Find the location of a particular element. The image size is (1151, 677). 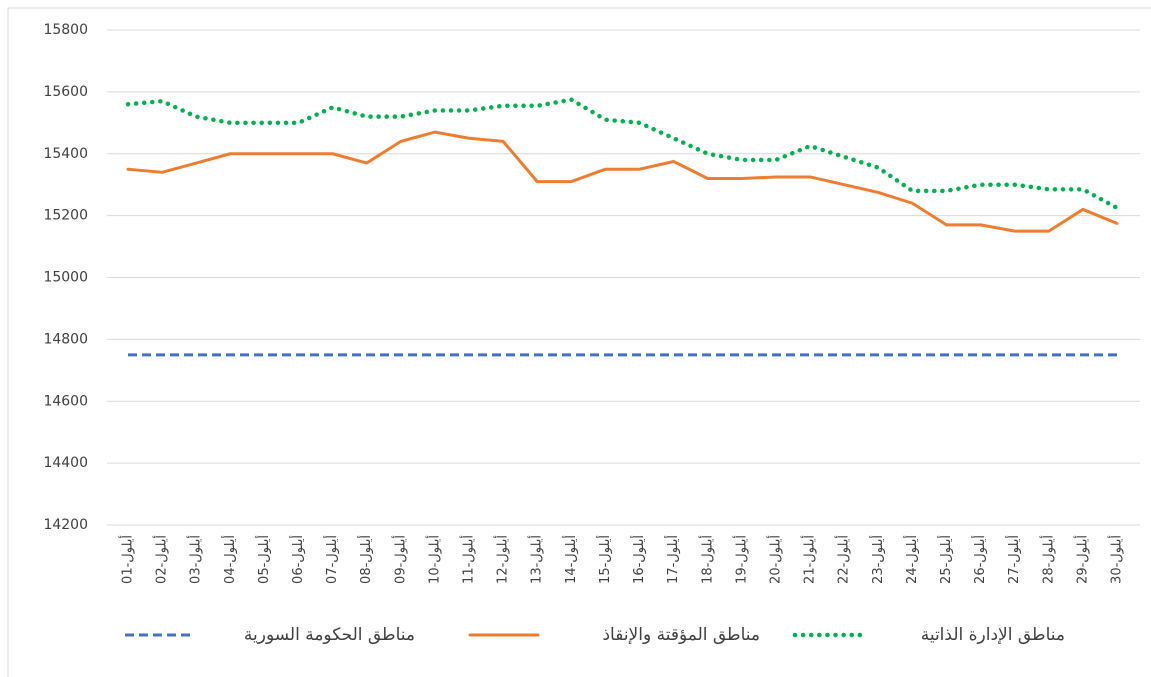

y-tick-label: 15800 is located at coordinates (65, 30).